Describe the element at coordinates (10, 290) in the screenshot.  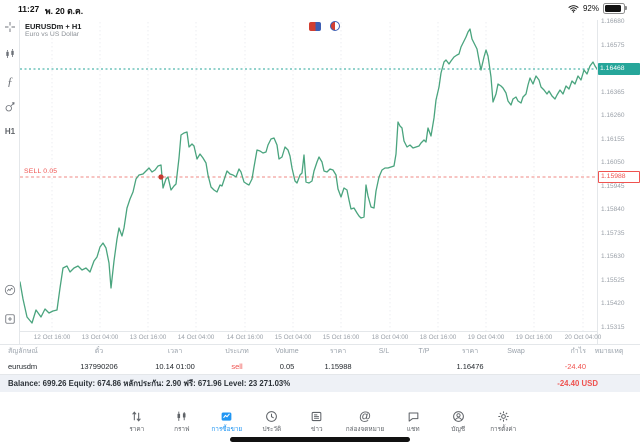
I see `market-depth-icon` at that location.